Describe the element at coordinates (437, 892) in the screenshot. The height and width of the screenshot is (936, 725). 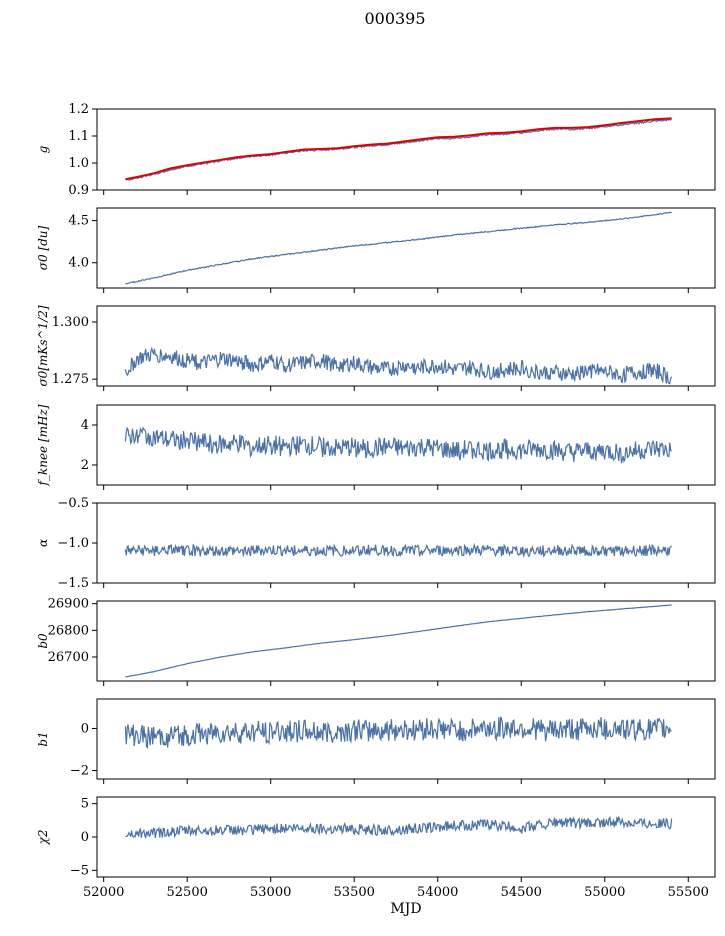
I see `x-tick-label: 54000` at that location.